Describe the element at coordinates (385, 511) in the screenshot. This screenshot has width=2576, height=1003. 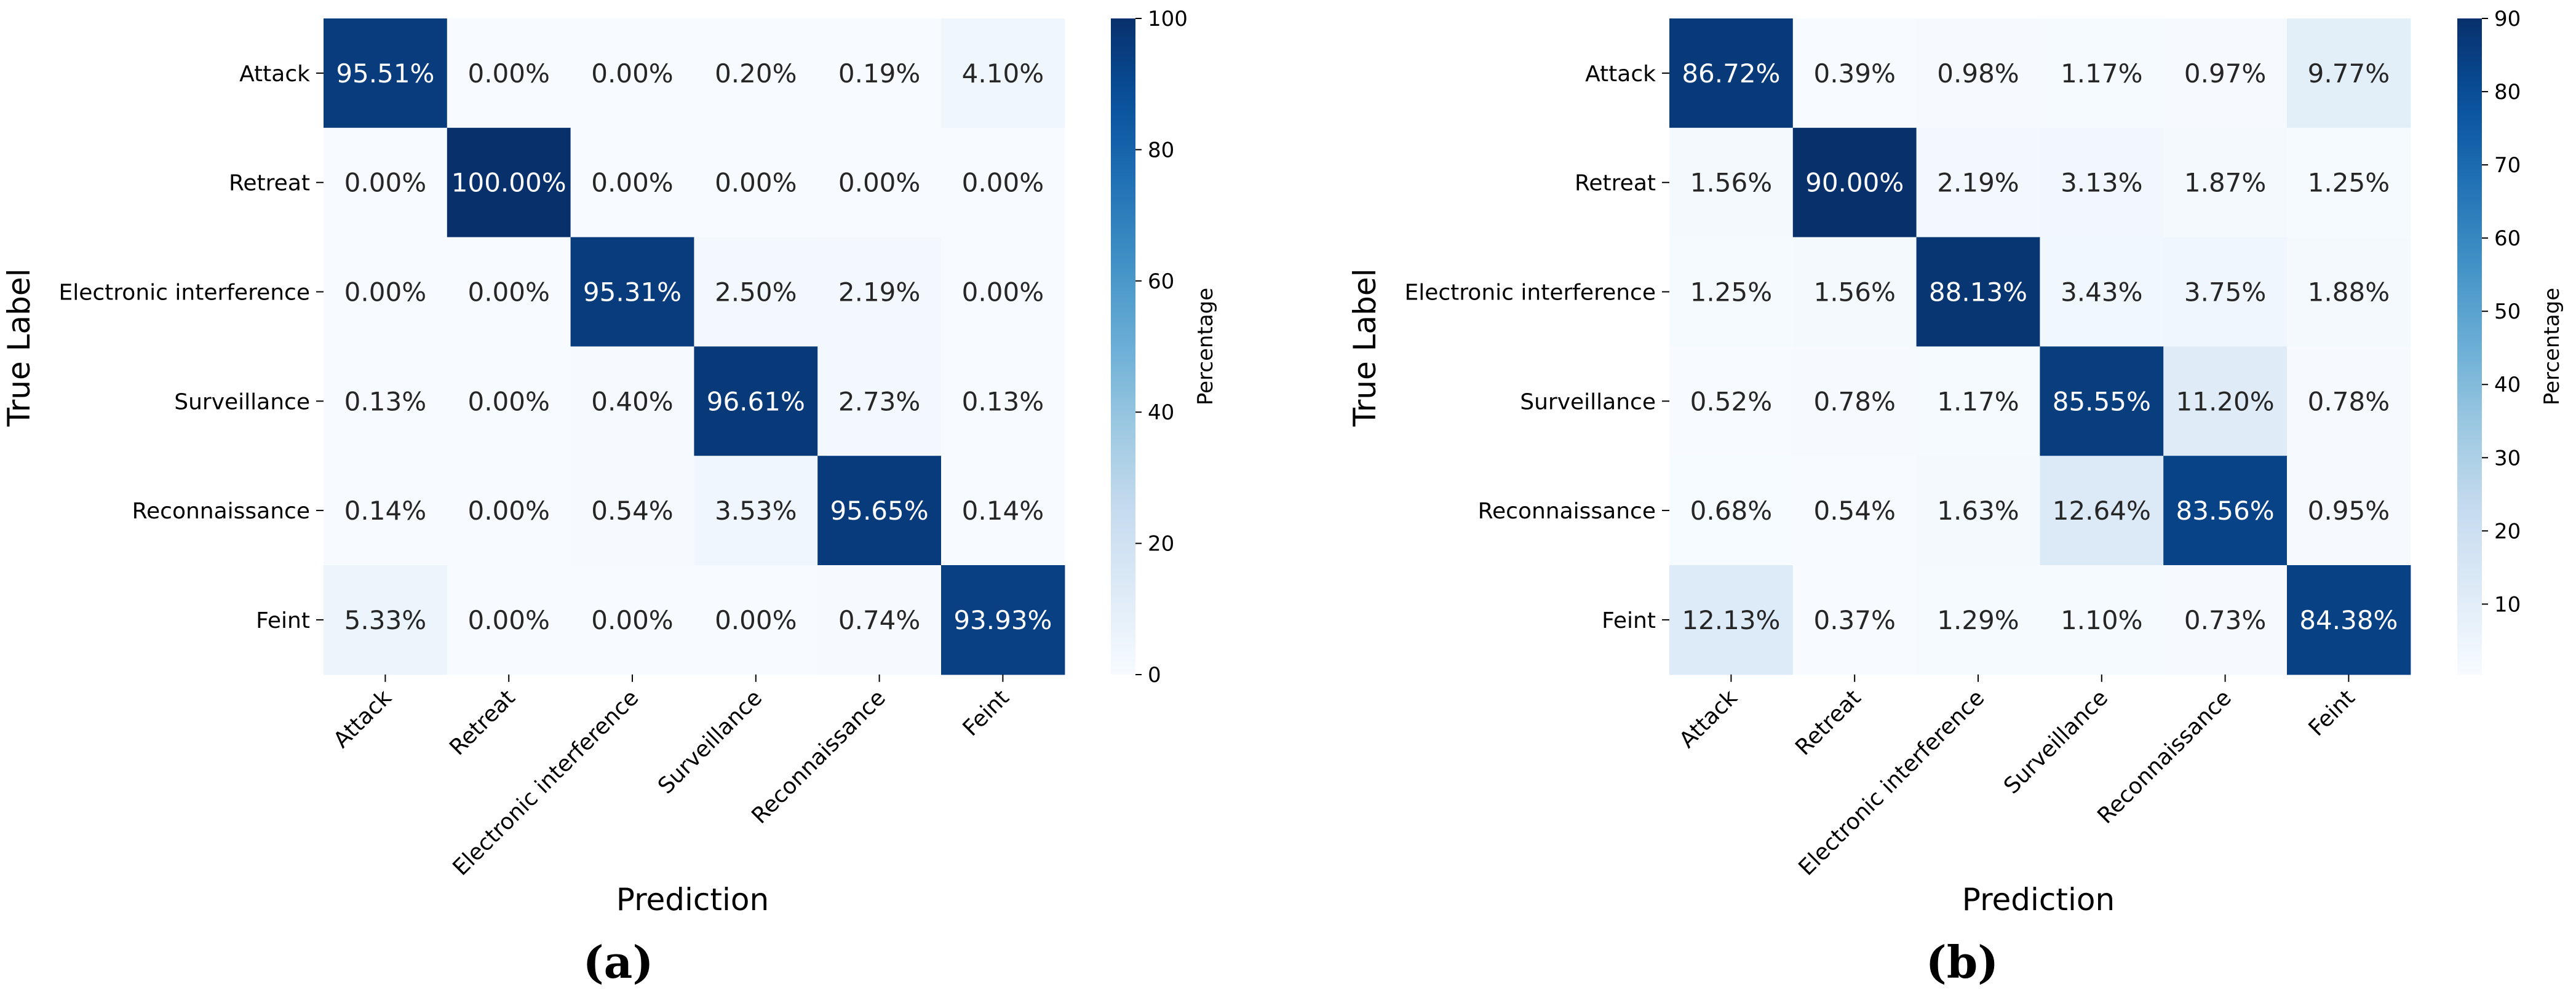
I see `cell-value-label: 0.14%` at that location.